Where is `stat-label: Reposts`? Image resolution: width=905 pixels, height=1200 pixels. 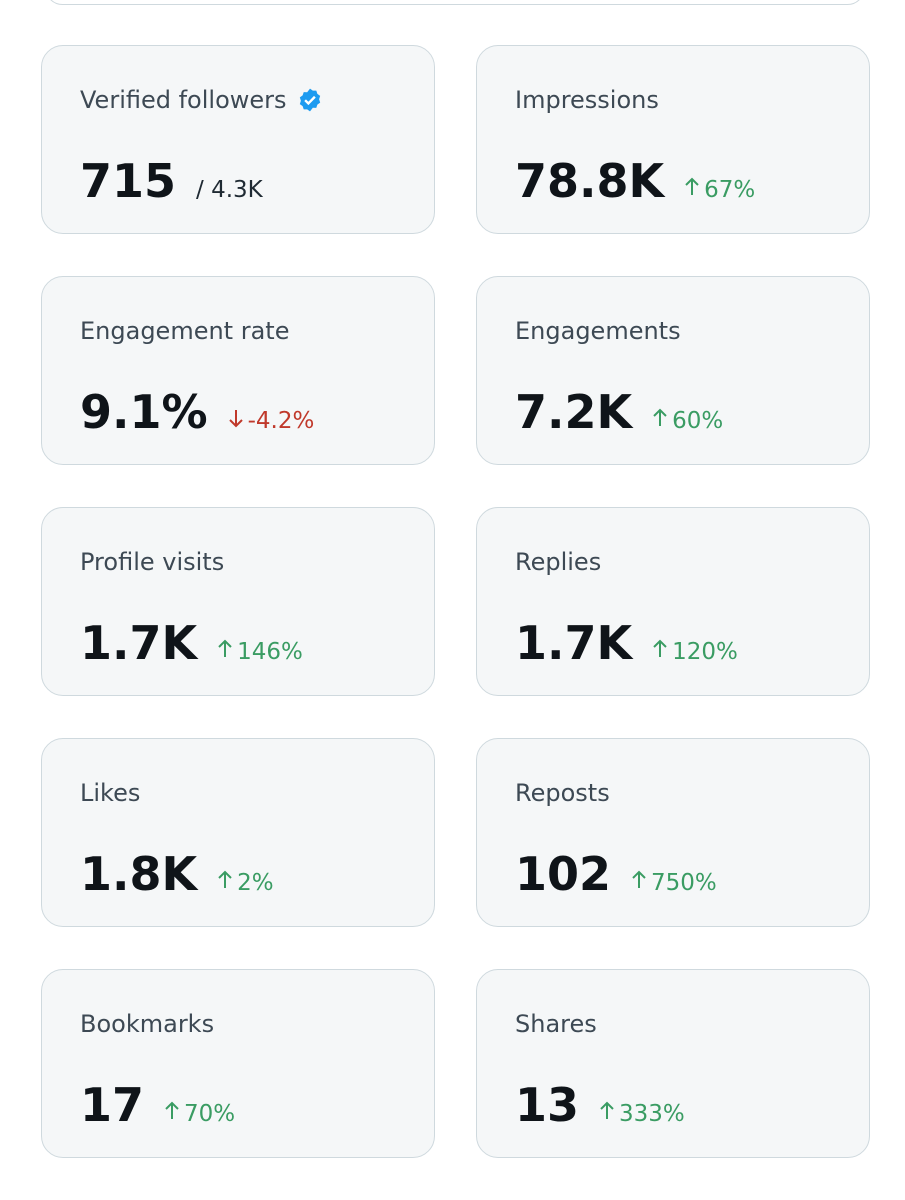 stat-label: Reposts is located at coordinates (562, 793).